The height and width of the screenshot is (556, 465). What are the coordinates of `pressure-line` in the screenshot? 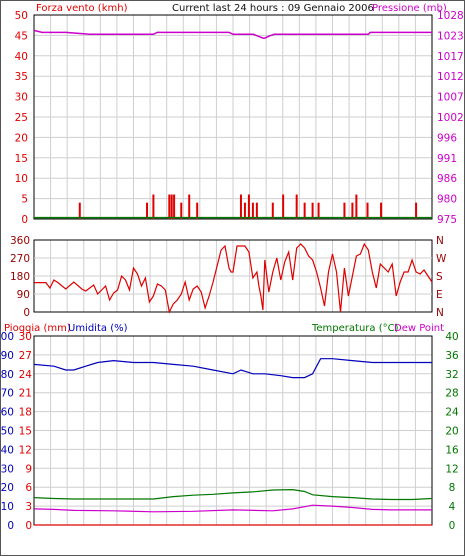 It's located at (232, 34).